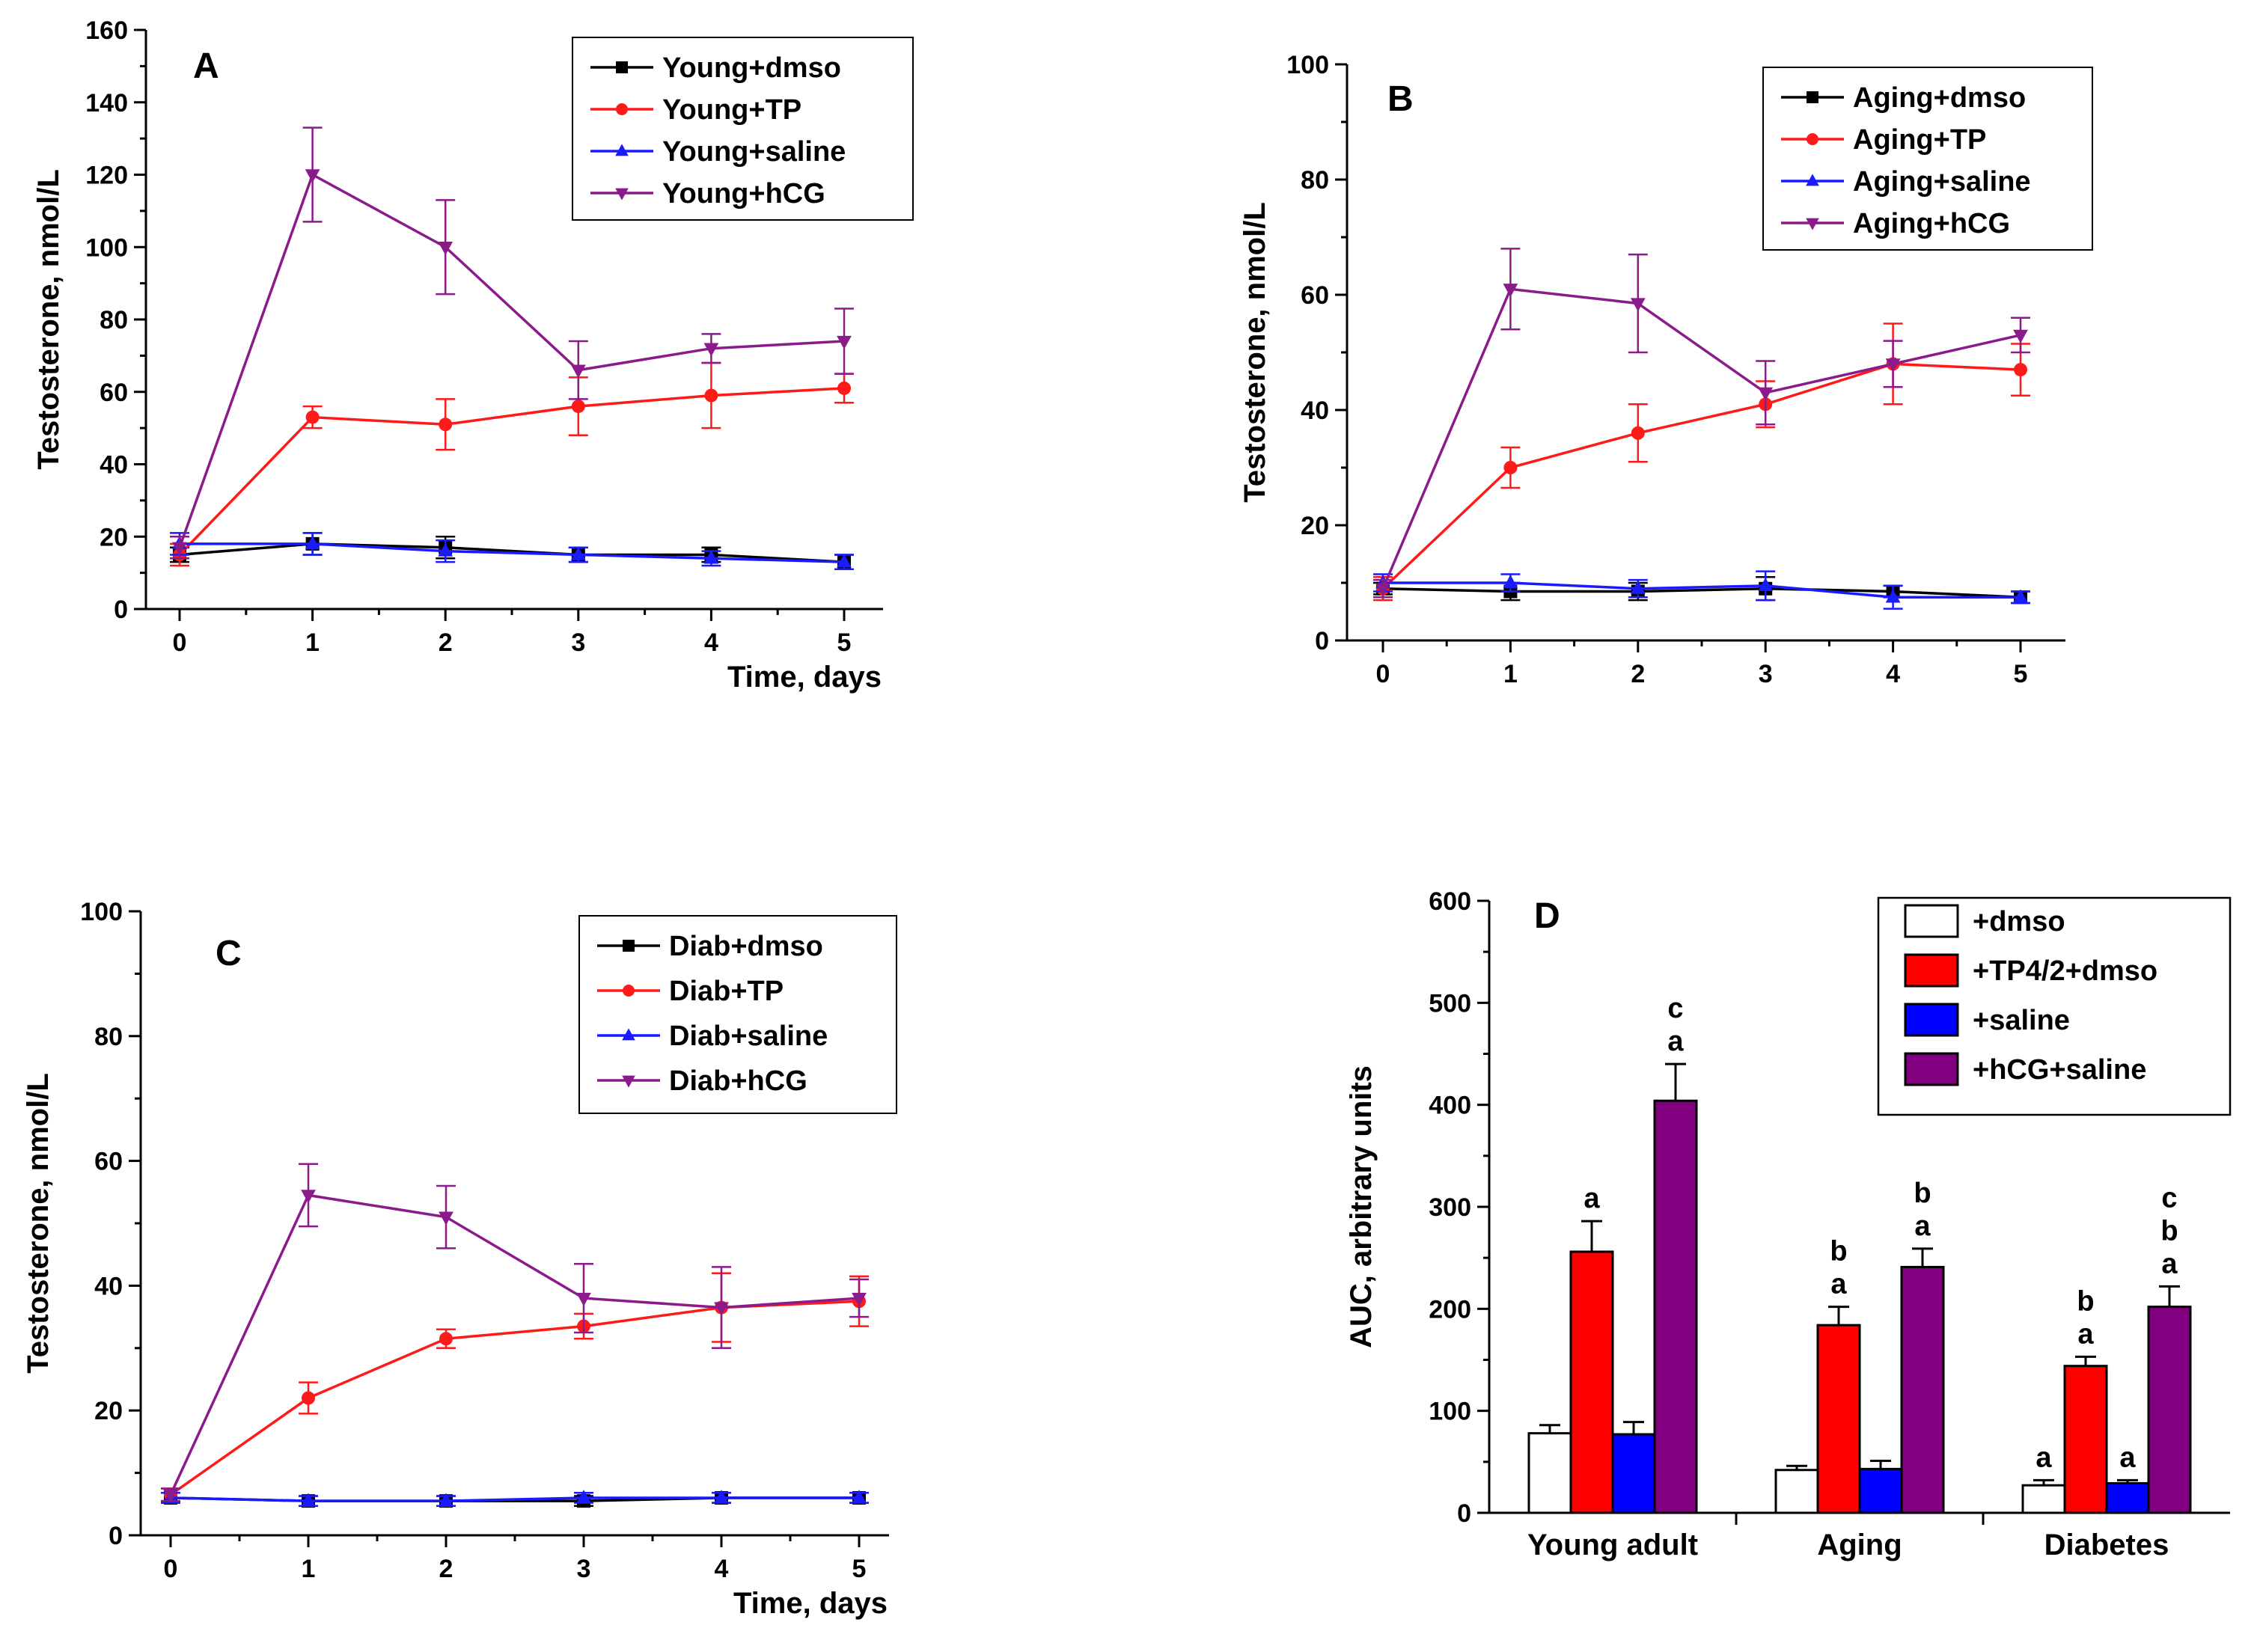 This screenshot has height=1652, width=2263. What do you see at coordinates (312, 642) in the screenshot?
I see `chart-a-x-tick-label: 1` at bounding box center [312, 642].